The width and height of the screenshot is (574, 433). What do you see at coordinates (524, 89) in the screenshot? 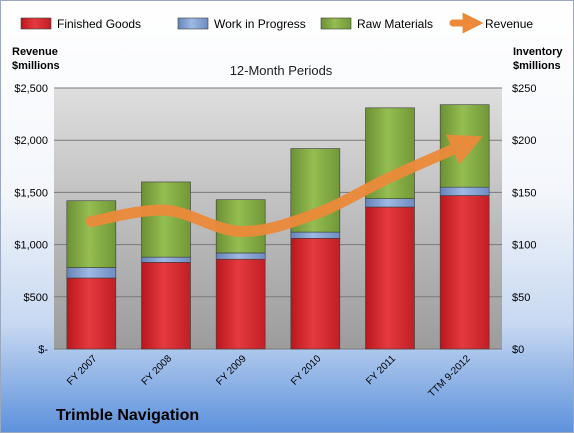
I see `right-tick-label: $250` at bounding box center [524, 89].